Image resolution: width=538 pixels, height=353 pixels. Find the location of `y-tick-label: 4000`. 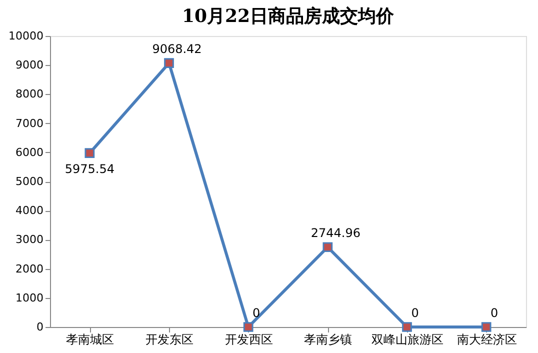

y-tick-label: 4000 is located at coordinates (30, 211).